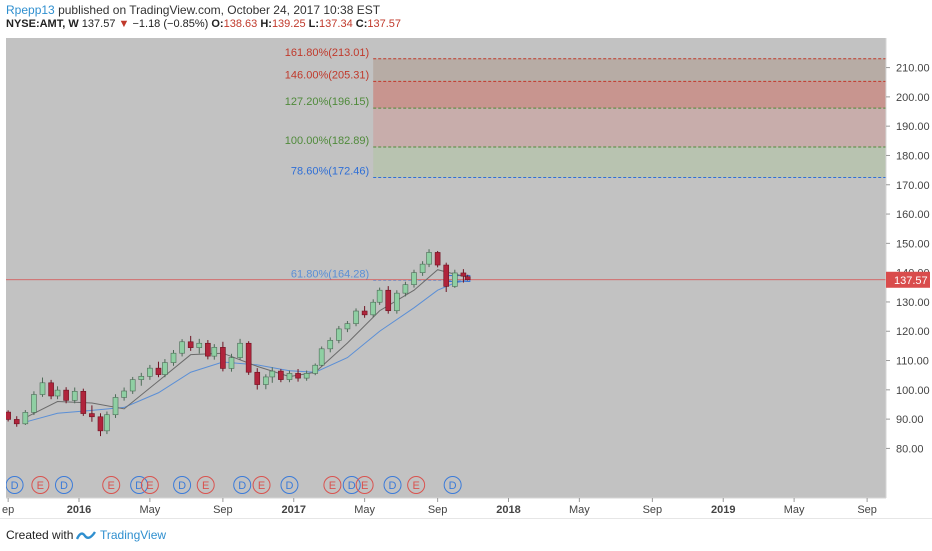 This screenshot has width=932, height=551. I want to click on tradingview-logo-icon, so click(86, 535).